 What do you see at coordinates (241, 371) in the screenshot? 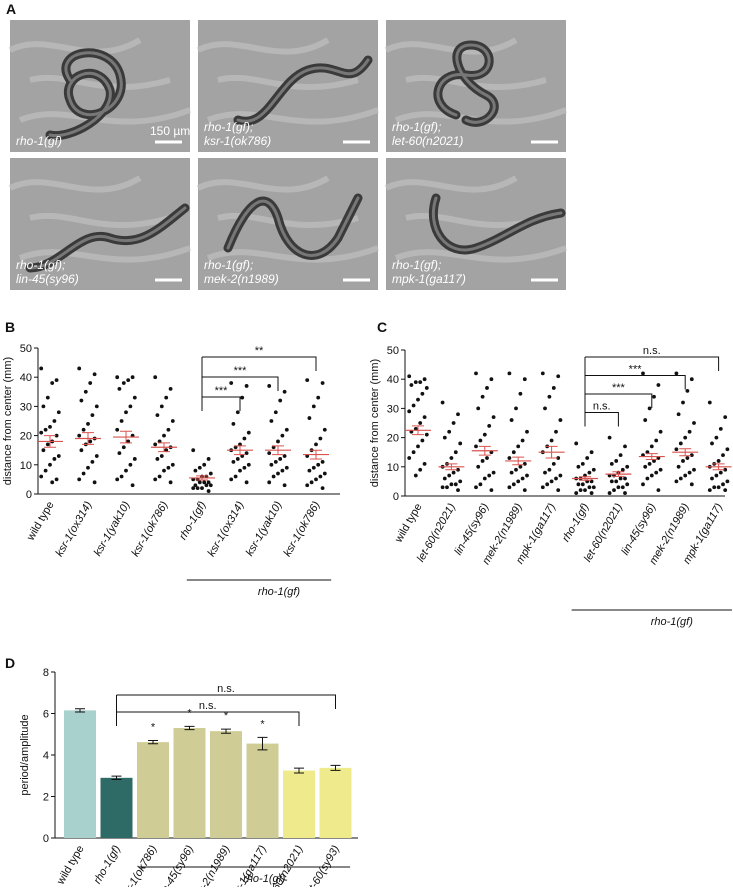
I see `bracket-label: ***` at bounding box center [241, 371].